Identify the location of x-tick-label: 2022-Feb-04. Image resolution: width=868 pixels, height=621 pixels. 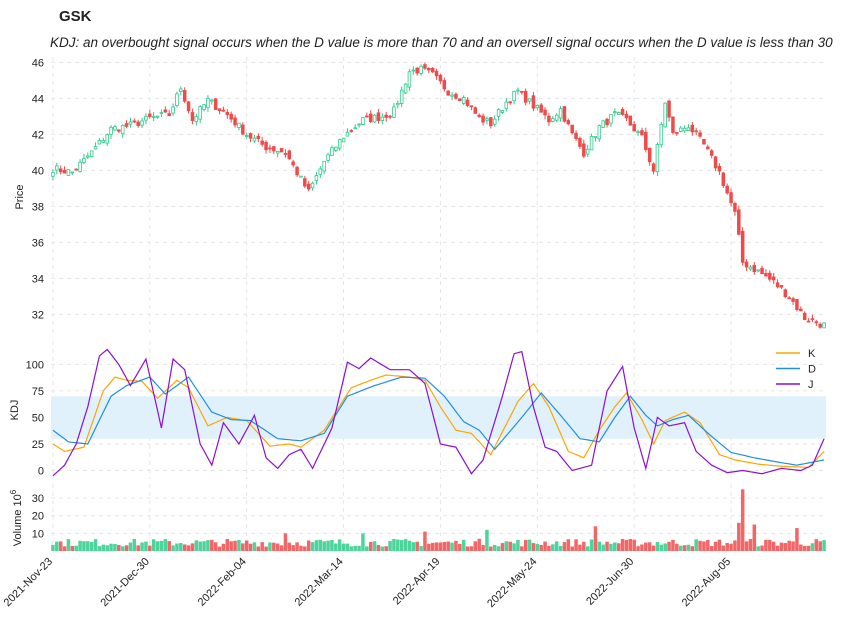
(222, 582).